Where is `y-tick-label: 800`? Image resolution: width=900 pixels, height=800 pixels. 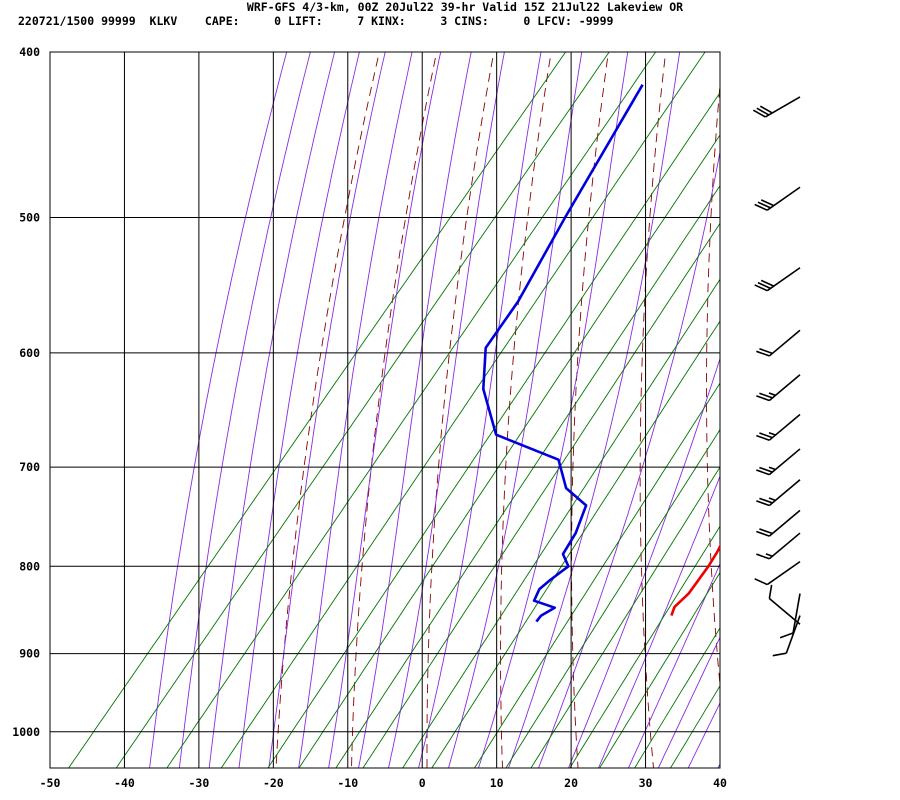 y-tick-label: 800 is located at coordinates (29, 566).